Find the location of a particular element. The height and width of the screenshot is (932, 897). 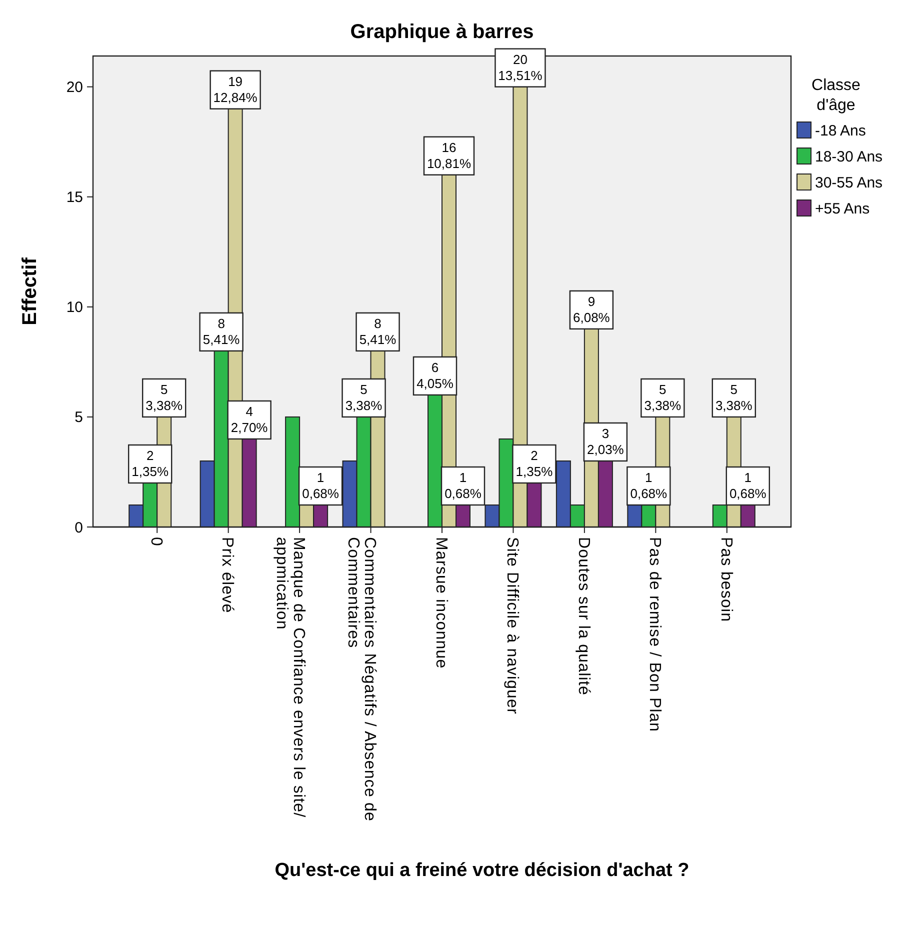

x-tick-label: Pas besoin is located at coordinates (725, 579).